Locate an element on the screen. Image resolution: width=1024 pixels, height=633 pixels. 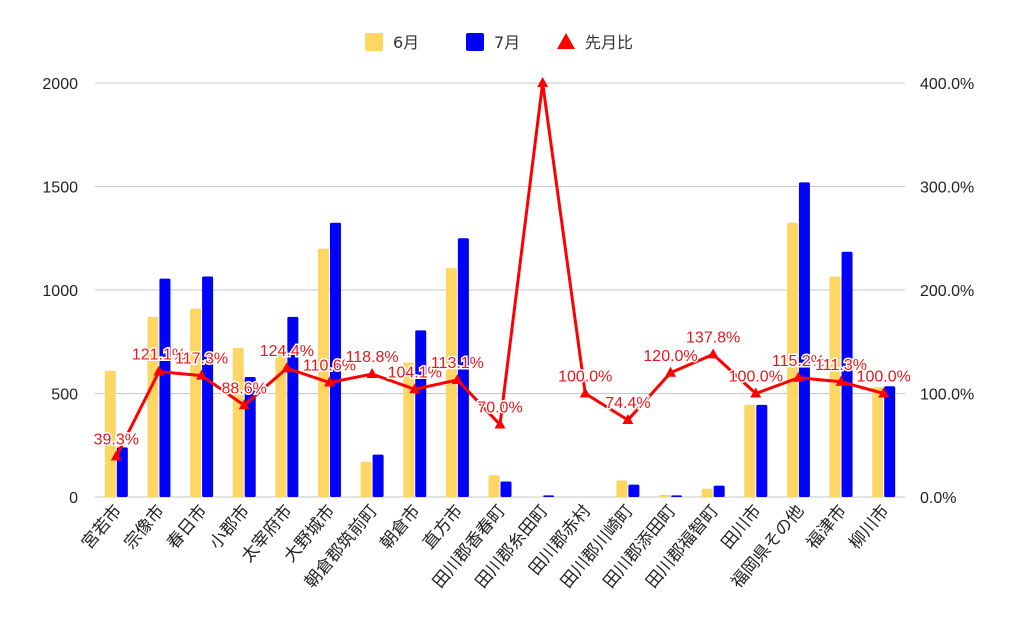
legend-ratio-swatch is located at coordinates (566, 41).